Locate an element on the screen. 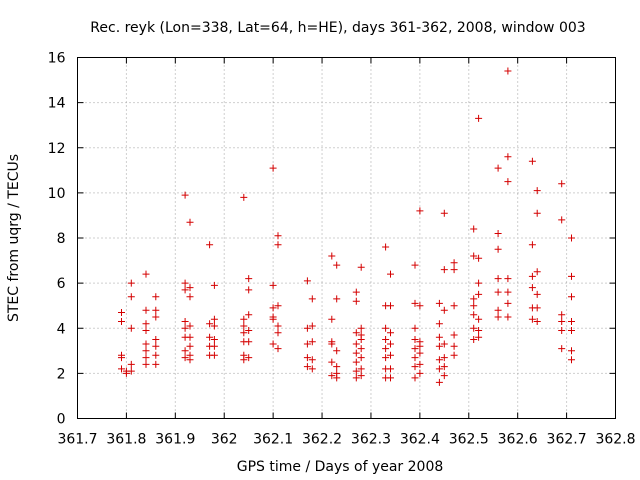  x-tick-label: 362 is located at coordinates (224, 440).